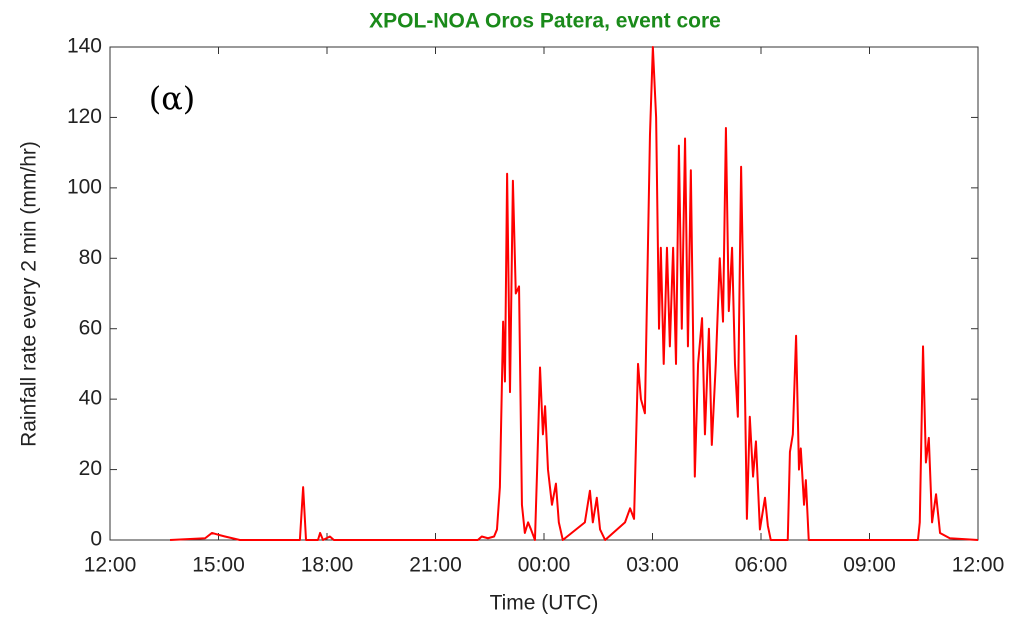  I want to click on x-tick-label: 21:00, so click(435, 565).